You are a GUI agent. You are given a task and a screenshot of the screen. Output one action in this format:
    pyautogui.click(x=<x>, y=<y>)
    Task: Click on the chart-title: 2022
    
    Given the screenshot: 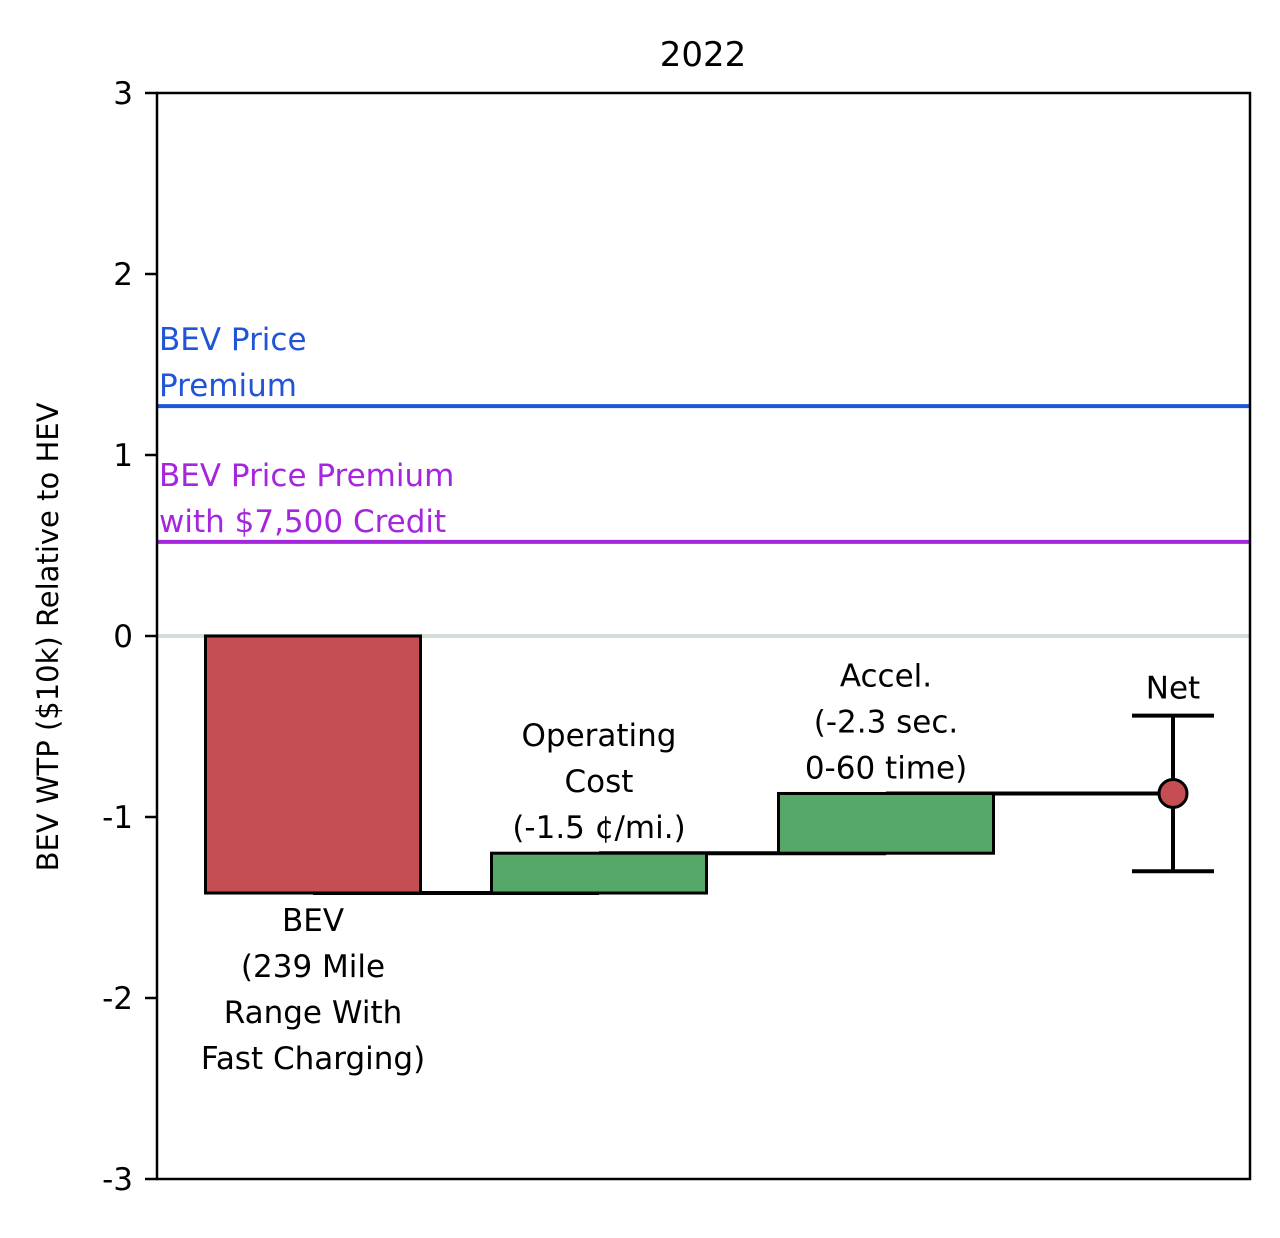 What is the action you would take?
    pyautogui.click(x=703, y=55)
    